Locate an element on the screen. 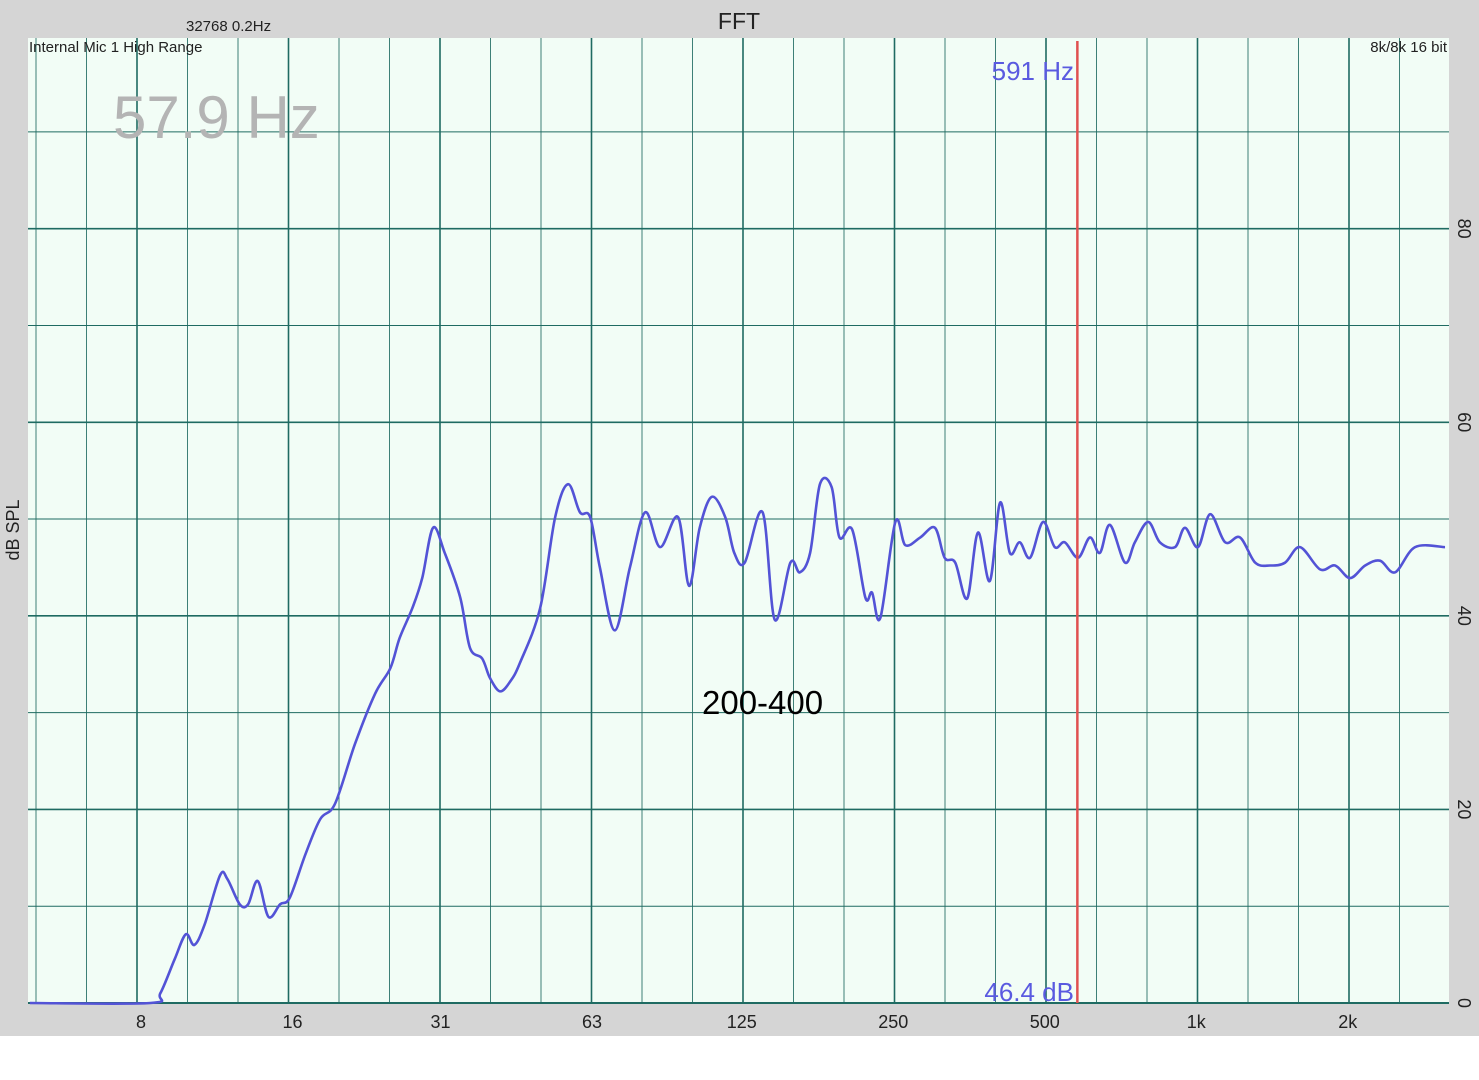 The height and width of the screenshot is (1080, 1479). cursor-frequency-readout: 591 Hz is located at coordinates (1033, 71).